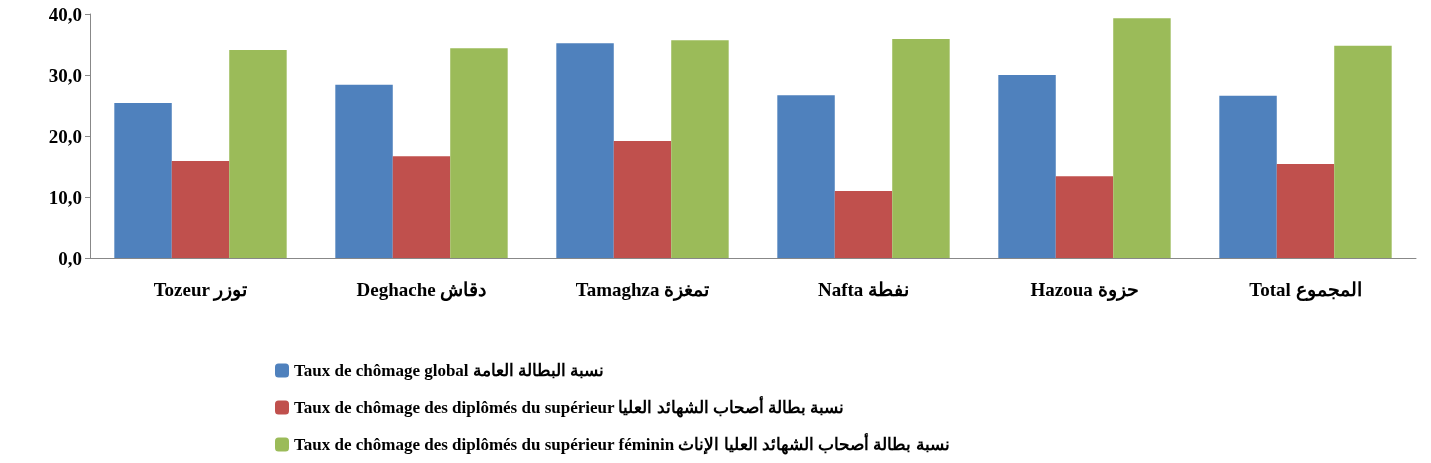 Image resolution: width=1431 pixels, height=463 pixels. What do you see at coordinates (65, 14) in the screenshot?
I see `y-tick-label: 40,0` at bounding box center [65, 14].